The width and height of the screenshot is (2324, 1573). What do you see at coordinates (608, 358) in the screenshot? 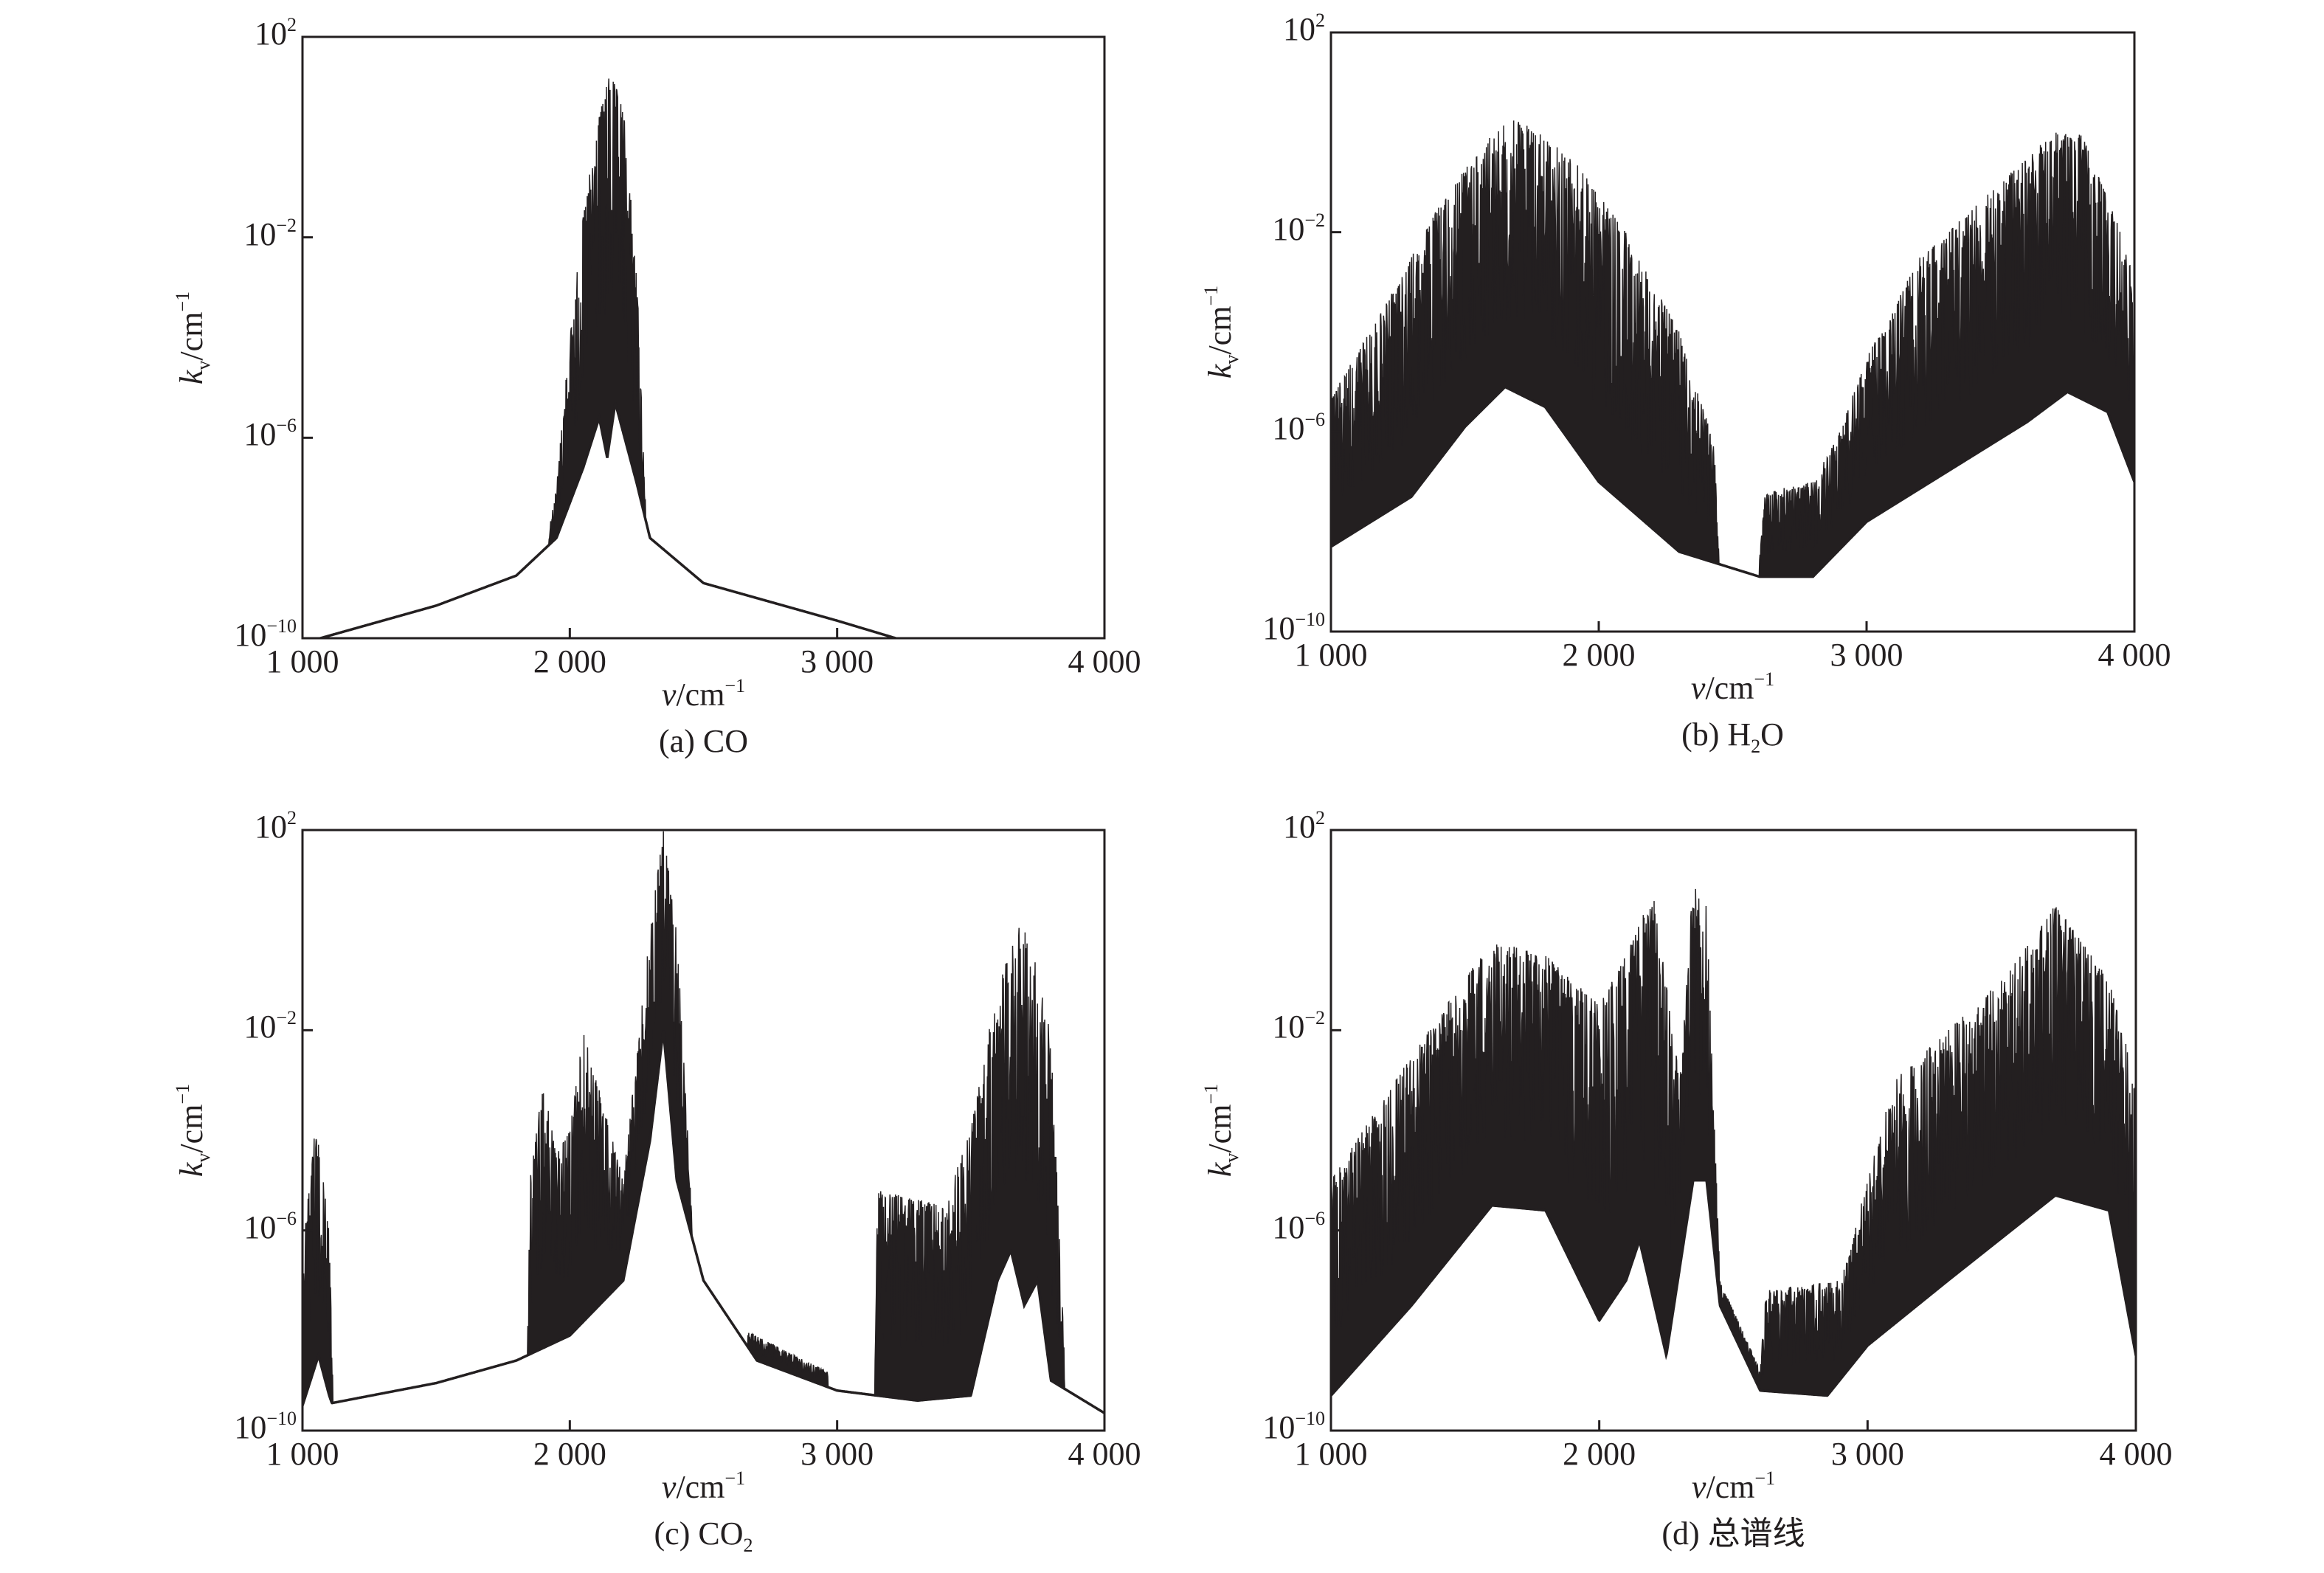
I see `spectrum-CO-area` at bounding box center [608, 358].